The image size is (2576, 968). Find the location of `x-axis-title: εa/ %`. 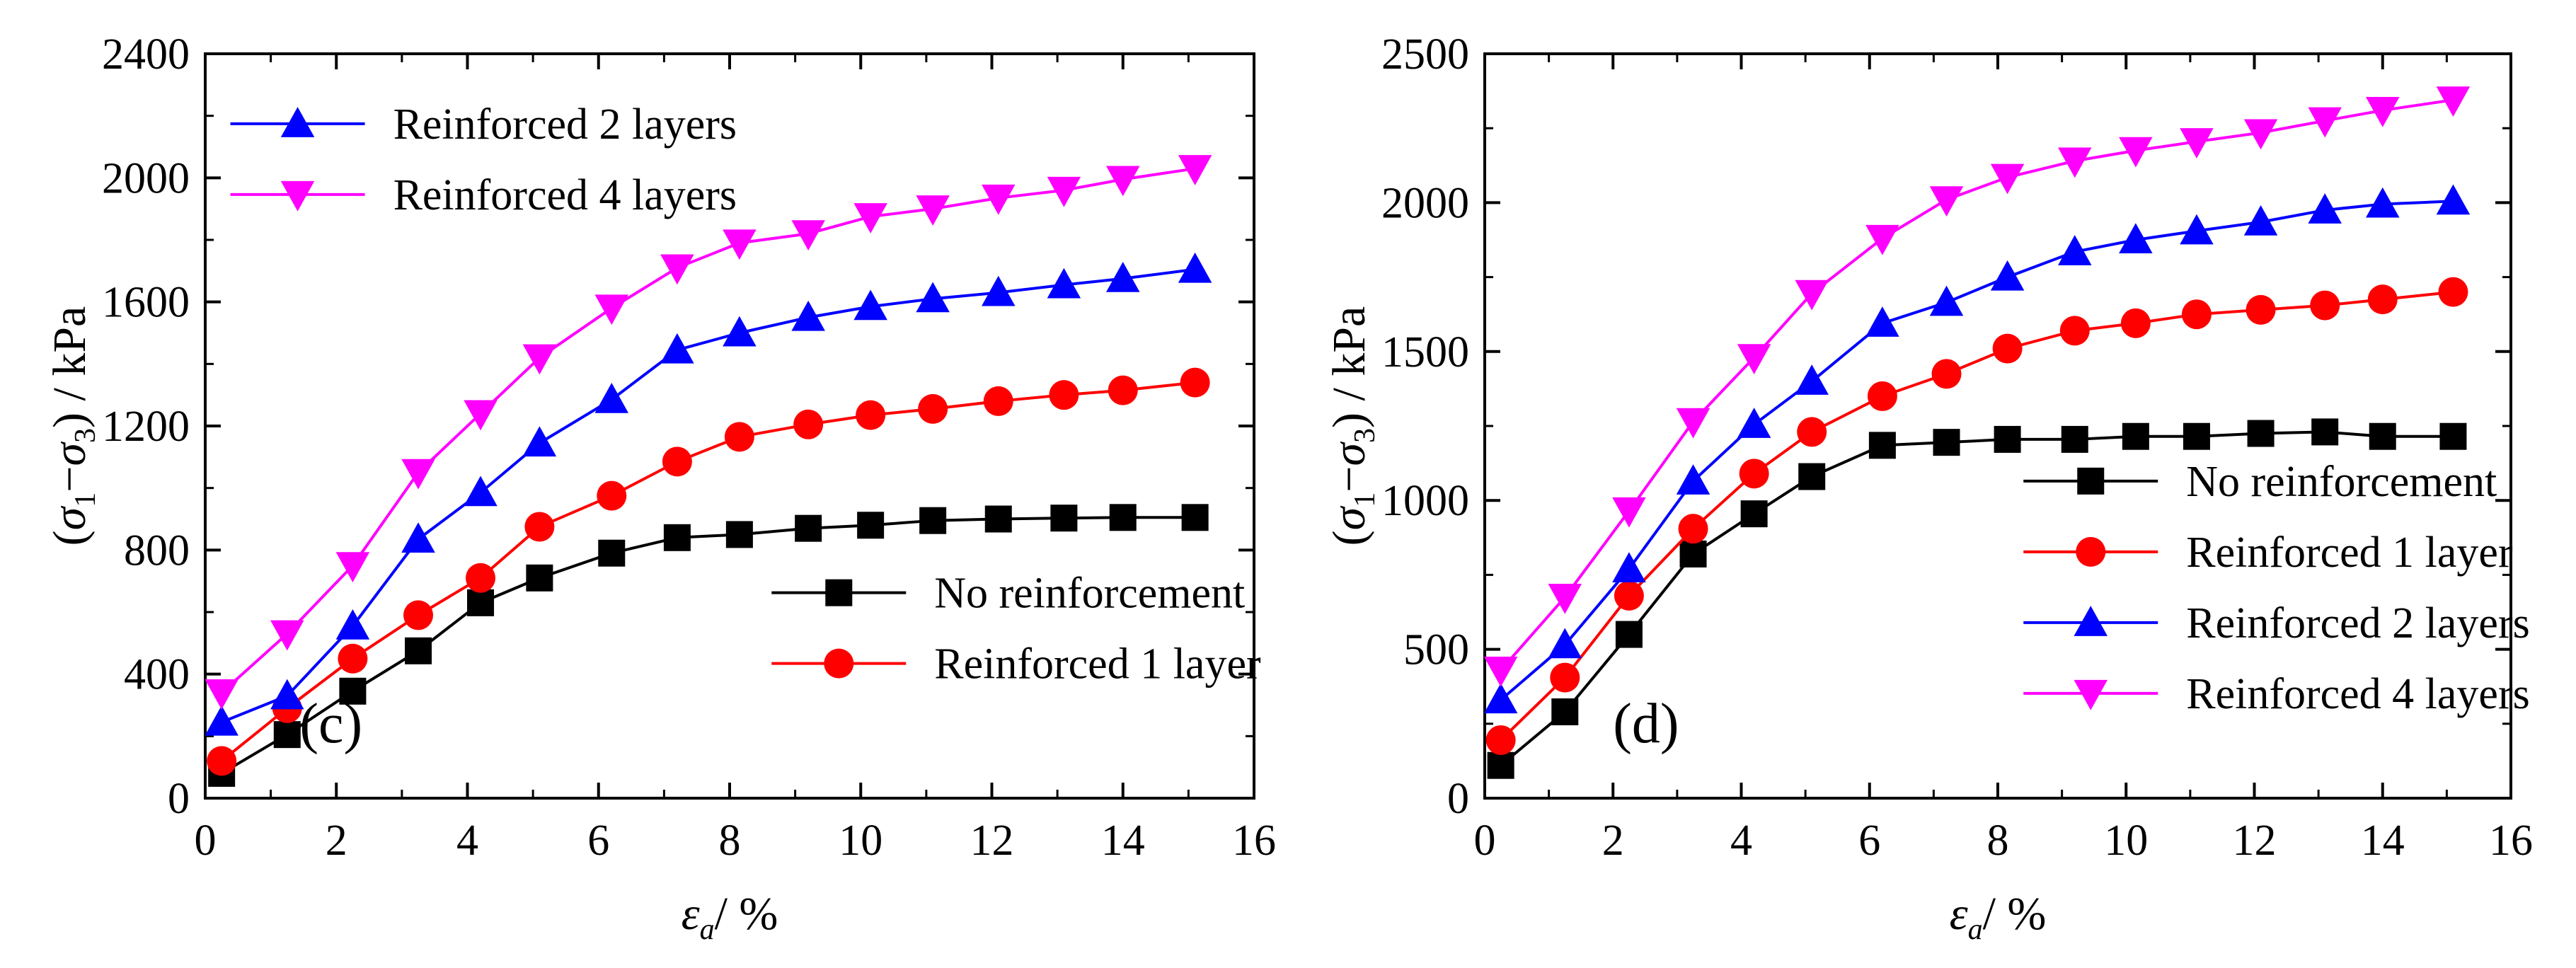

x-axis-title: εa/ % is located at coordinates (730, 917).